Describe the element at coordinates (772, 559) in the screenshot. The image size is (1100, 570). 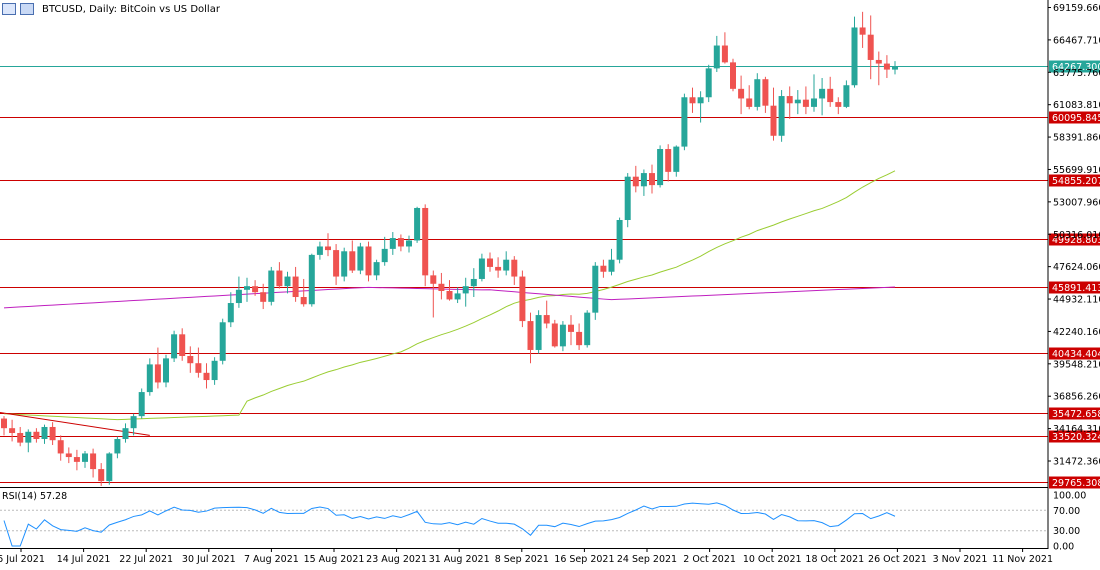
I see `time-tick-label: 10 Oct 2021` at that location.